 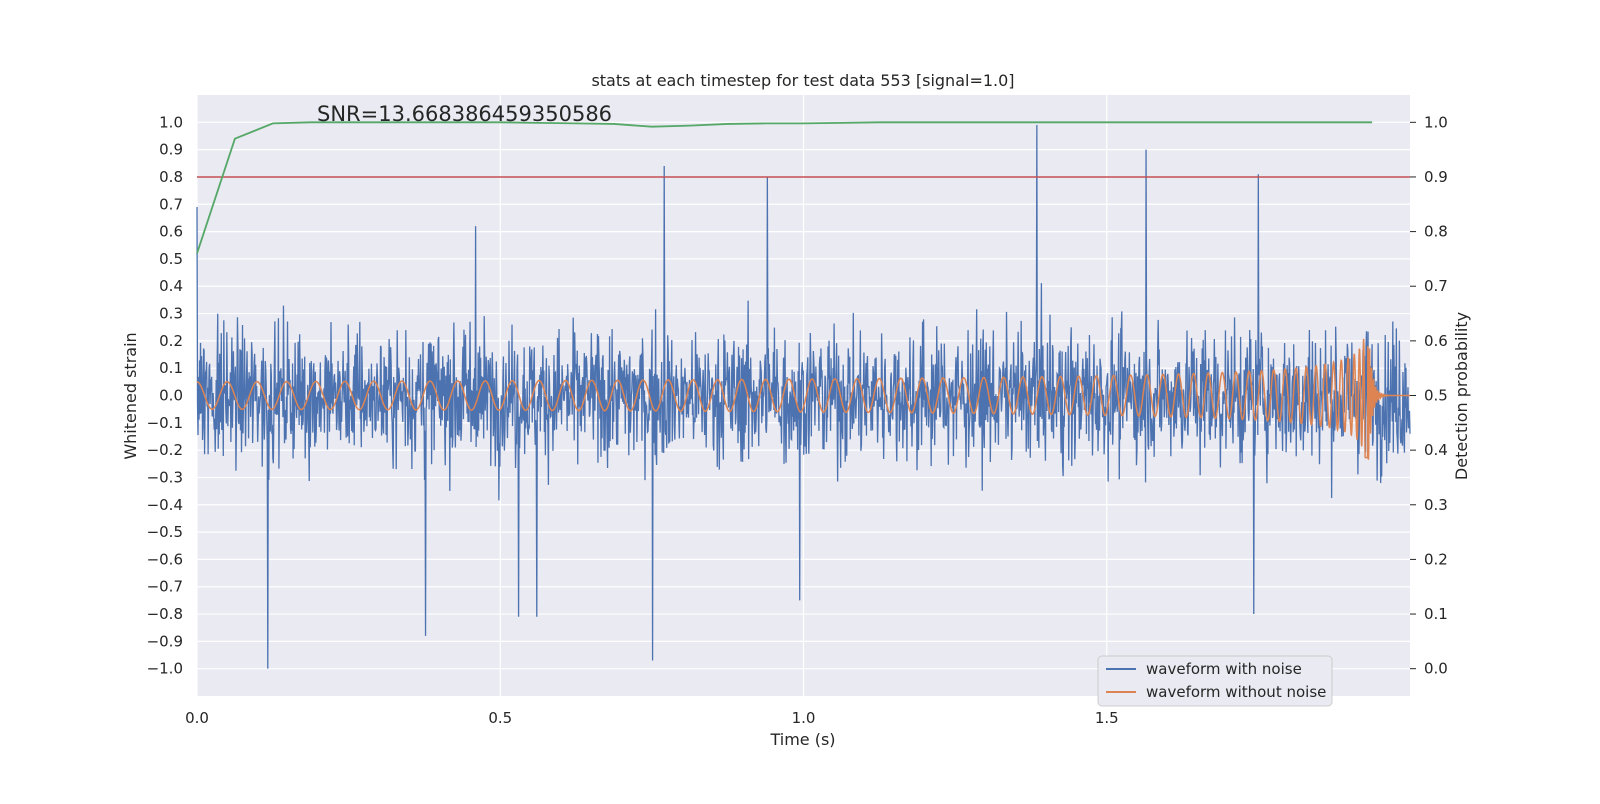 What do you see at coordinates (171, 122) in the screenshot?
I see `y-tick-label-left: 1.0` at bounding box center [171, 122].